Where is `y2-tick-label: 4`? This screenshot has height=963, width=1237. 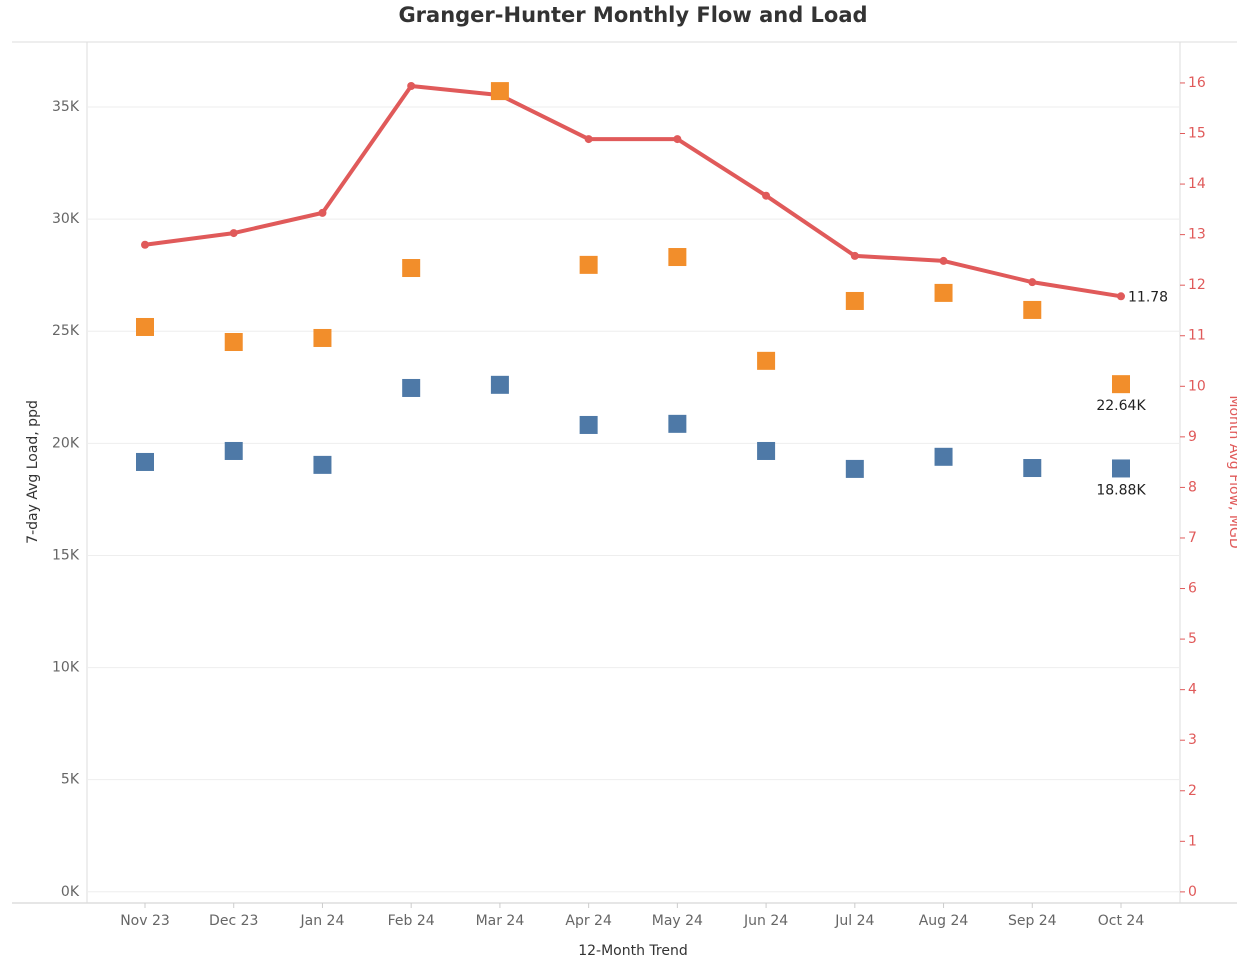
y2-tick-label: 4 is located at coordinates (1192, 690).